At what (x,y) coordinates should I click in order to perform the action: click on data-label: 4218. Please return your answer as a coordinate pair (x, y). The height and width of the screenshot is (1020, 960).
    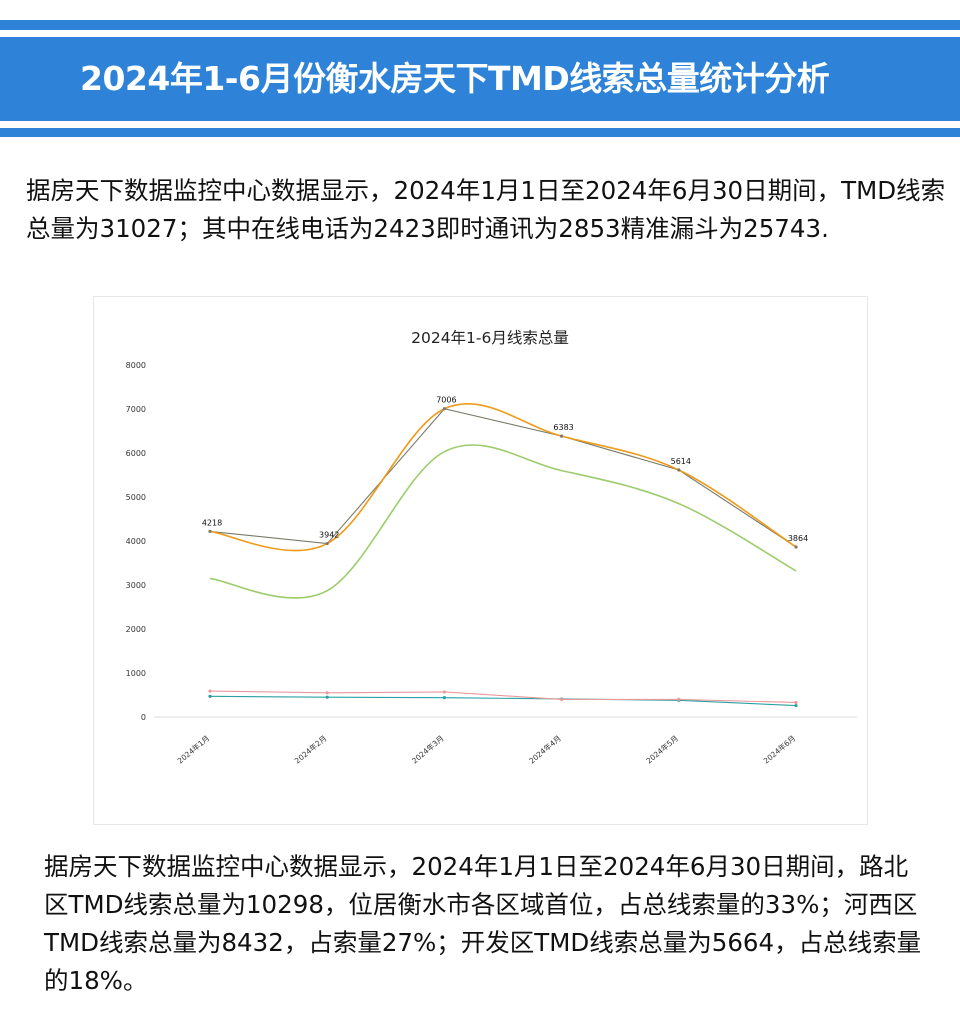
    Looking at the image, I should click on (212, 522).